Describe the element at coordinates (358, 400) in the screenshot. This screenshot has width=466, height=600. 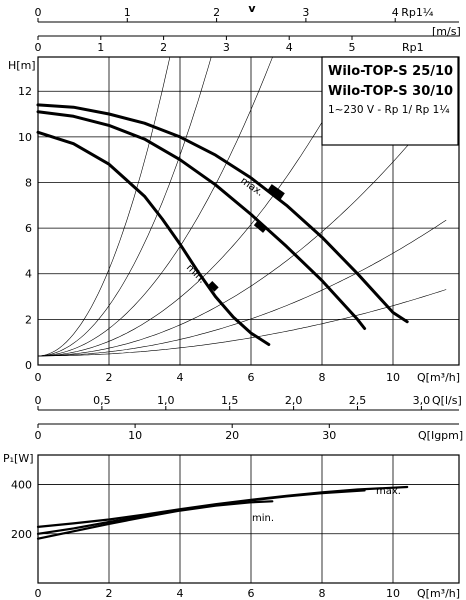
I see `ls-tick-label: 2,5` at that location.